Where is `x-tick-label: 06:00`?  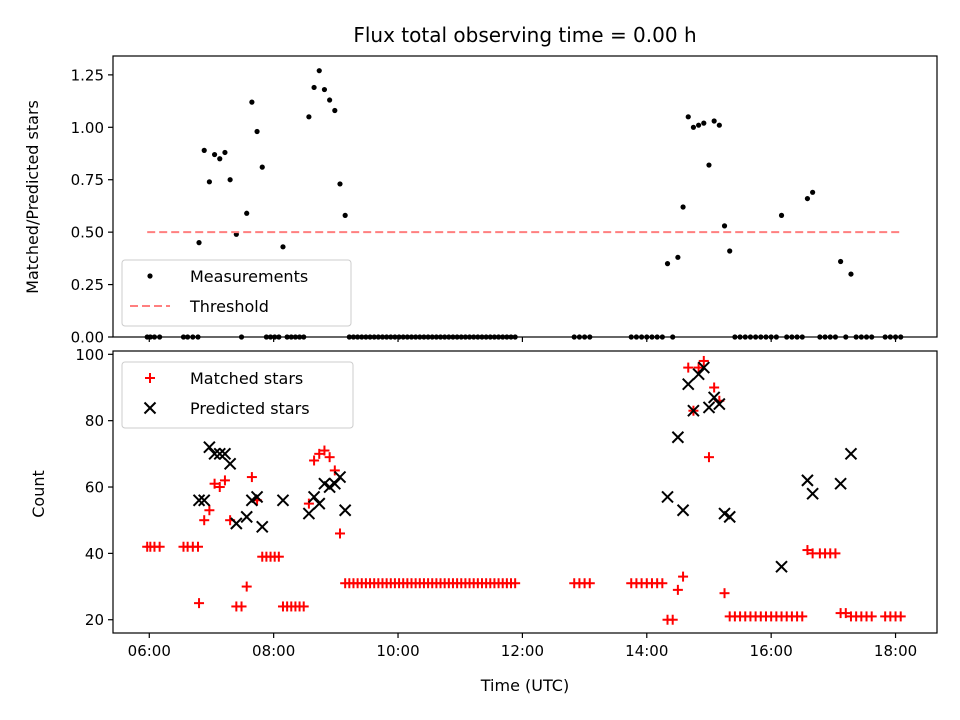 x-tick-label: 06:00 is located at coordinates (149, 651).